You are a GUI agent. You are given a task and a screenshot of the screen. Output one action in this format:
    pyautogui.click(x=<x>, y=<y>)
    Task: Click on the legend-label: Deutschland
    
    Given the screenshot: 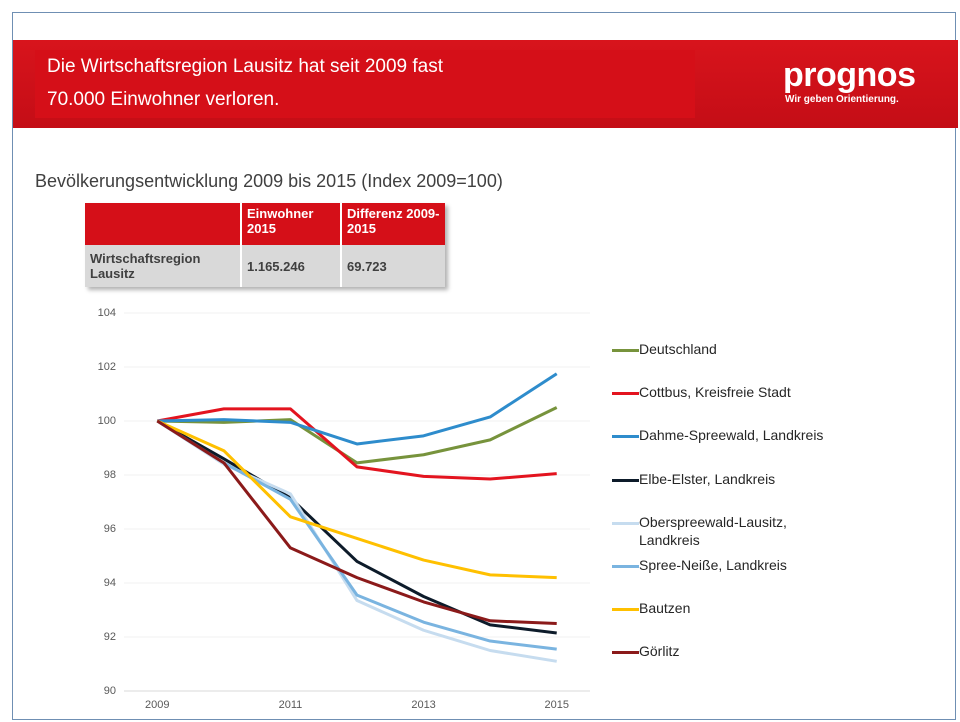 What is the action you would take?
    pyautogui.click(x=678, y=349)
    